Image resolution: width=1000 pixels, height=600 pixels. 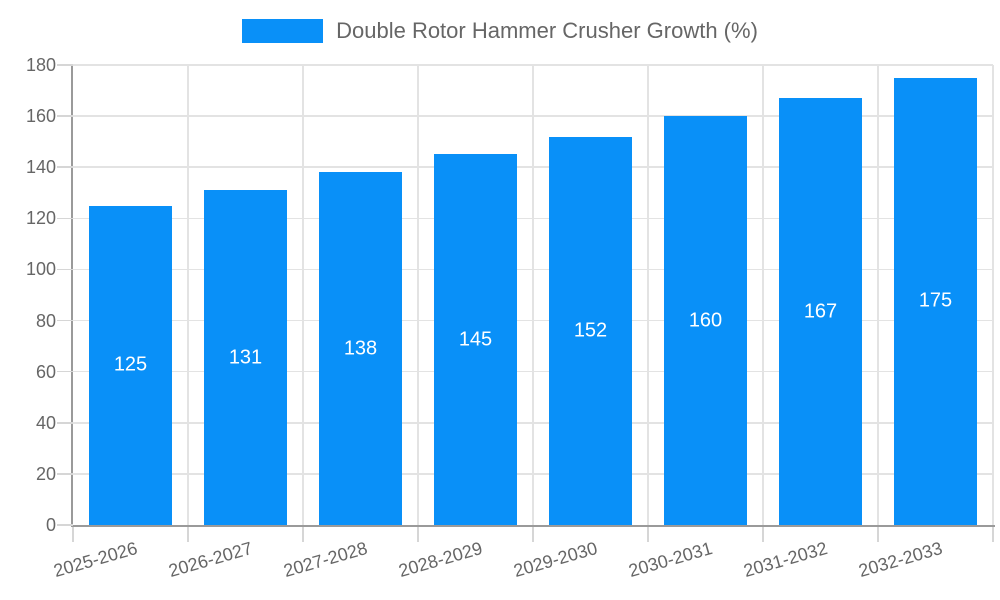 I want to click on x-tick-label: 2032-2033, so click(x=901, y=559).